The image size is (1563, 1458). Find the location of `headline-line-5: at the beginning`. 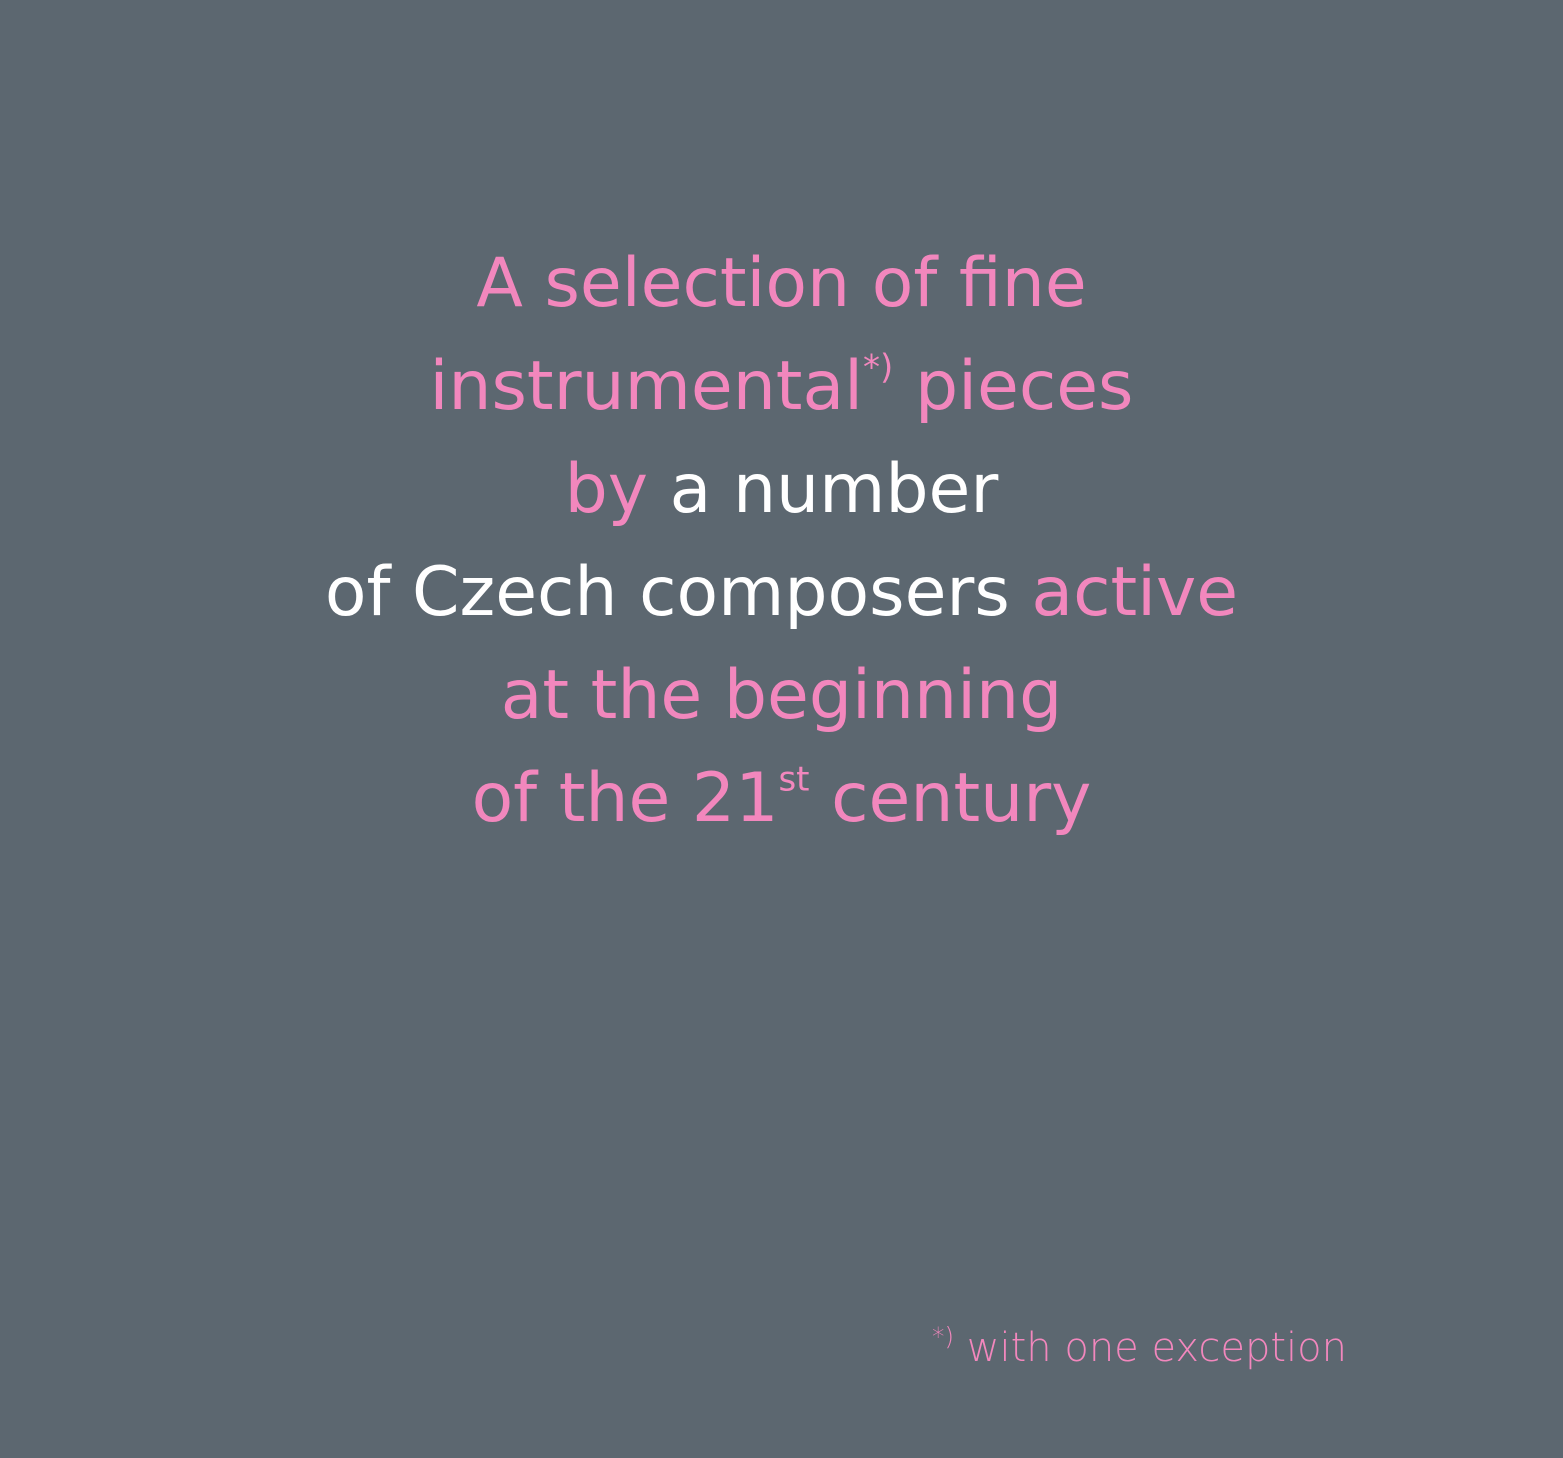

headline-line-5: at the beginning is located at coordinates (781, 695).